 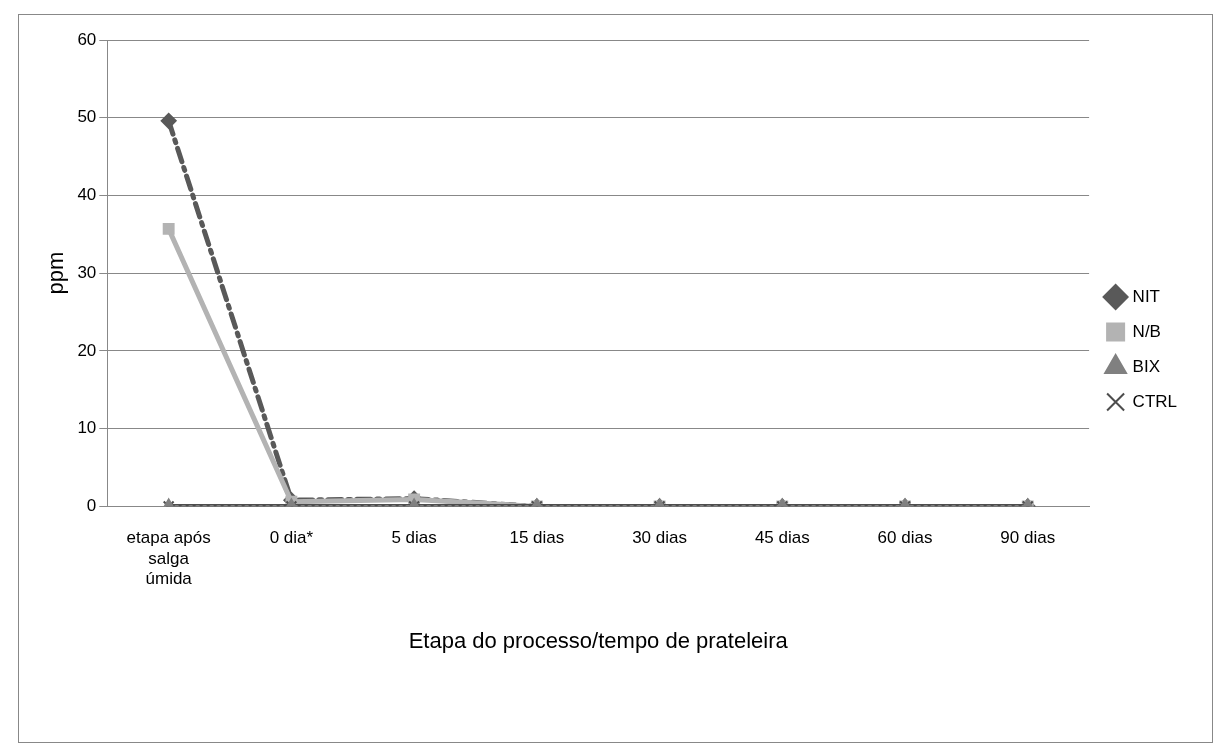 What do you see at coordinates (87, 272) in the screenshot?
I see `y-tick-label: 30` at bounding box center [87, 272].